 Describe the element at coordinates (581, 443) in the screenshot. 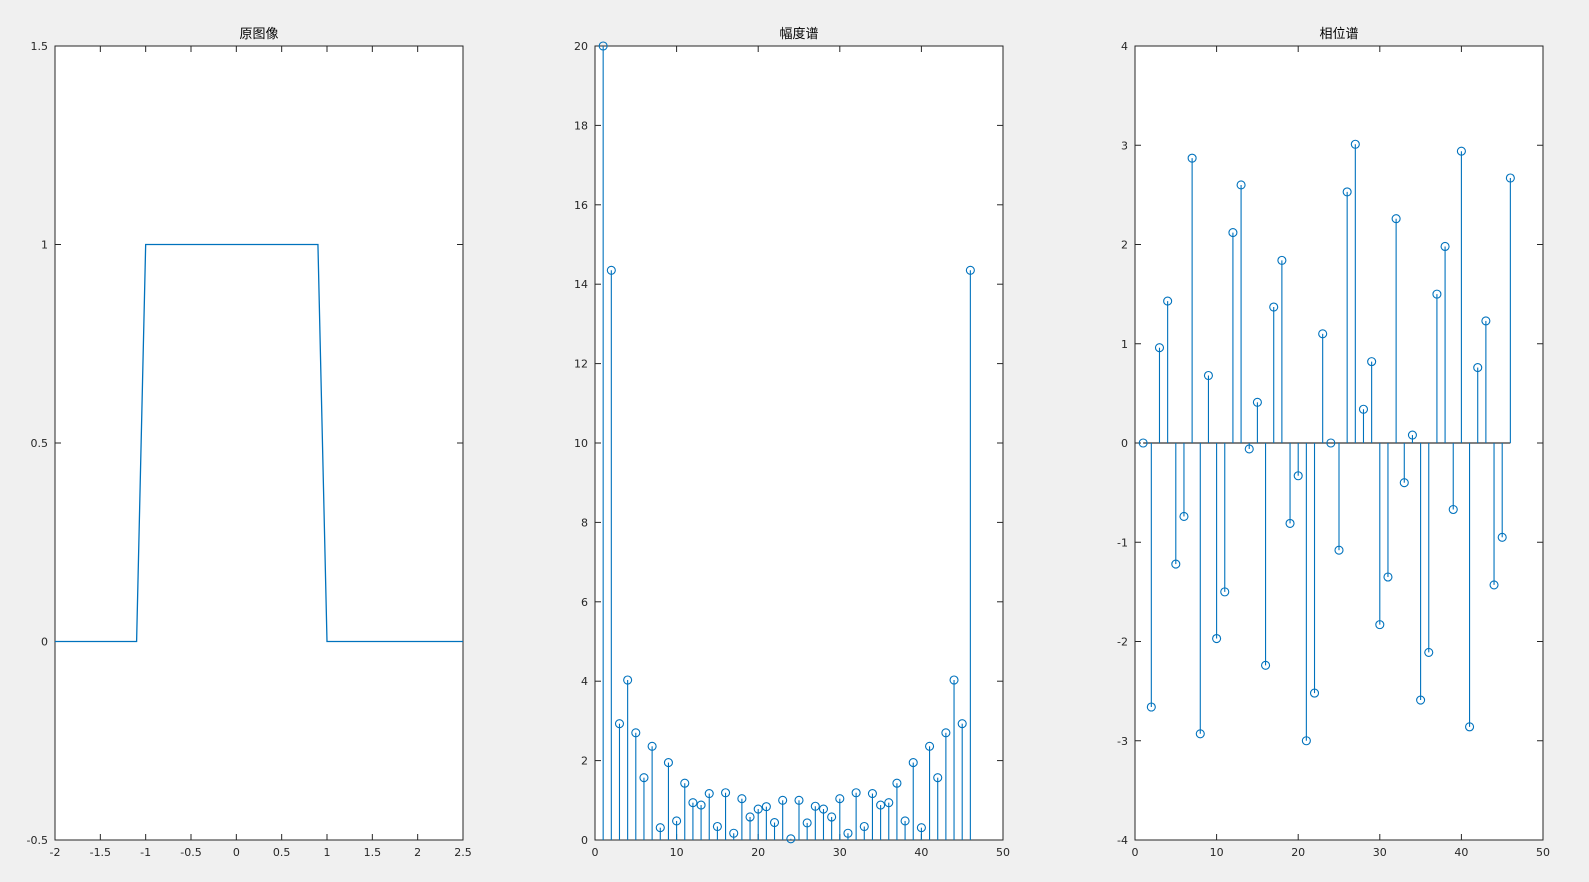

I see `y-tick-label: 10` at that location.